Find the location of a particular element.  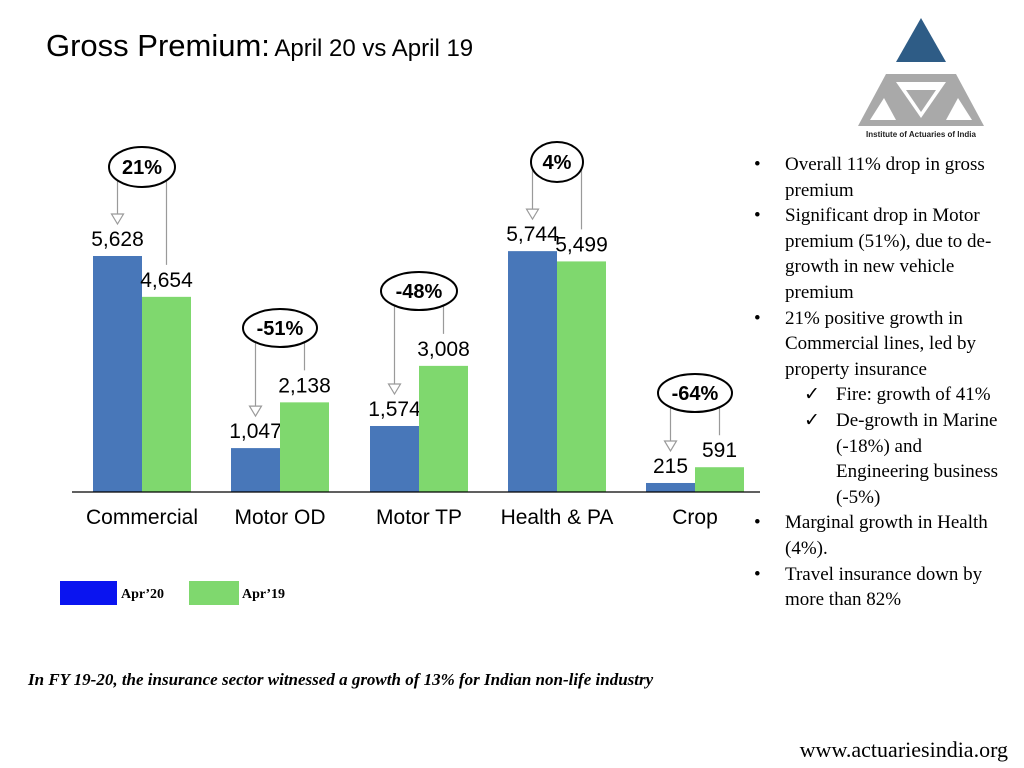

growth-label: 21% is located at coordinates (142, 168).